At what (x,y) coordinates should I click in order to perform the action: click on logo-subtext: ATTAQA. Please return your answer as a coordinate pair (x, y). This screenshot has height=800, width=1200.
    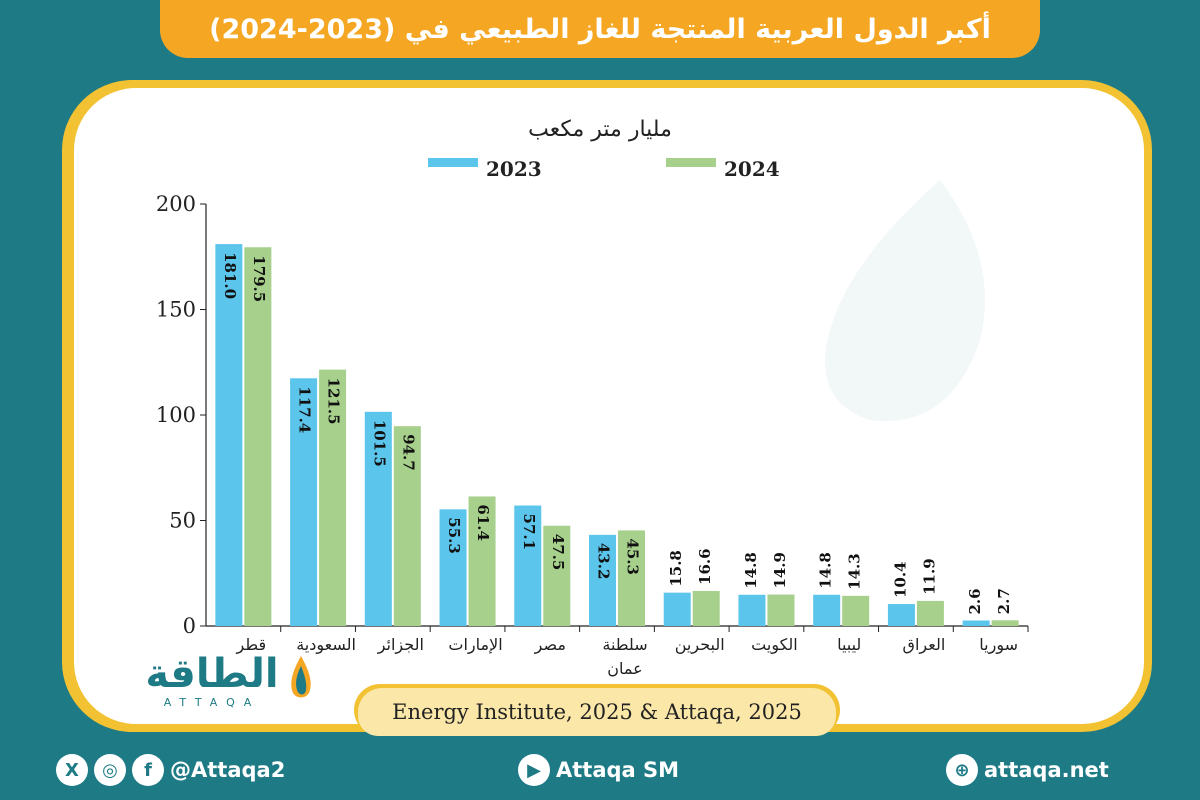
    Looking at the image, I should click on (212, 702).